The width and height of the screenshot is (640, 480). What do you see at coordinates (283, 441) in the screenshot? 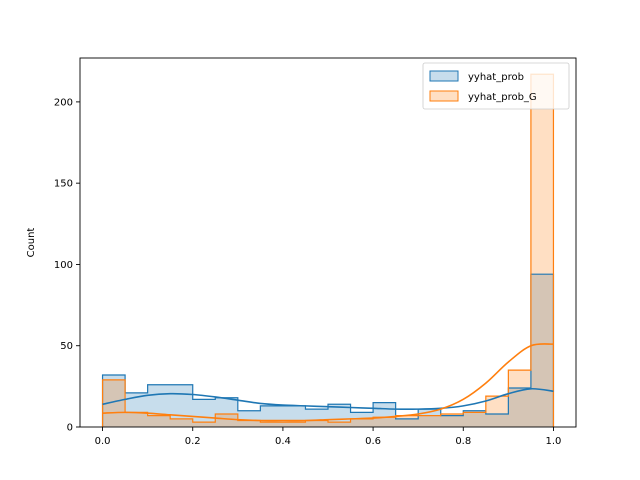
I see `x-tick-label: 0.4` at bounding box center [283, 441].